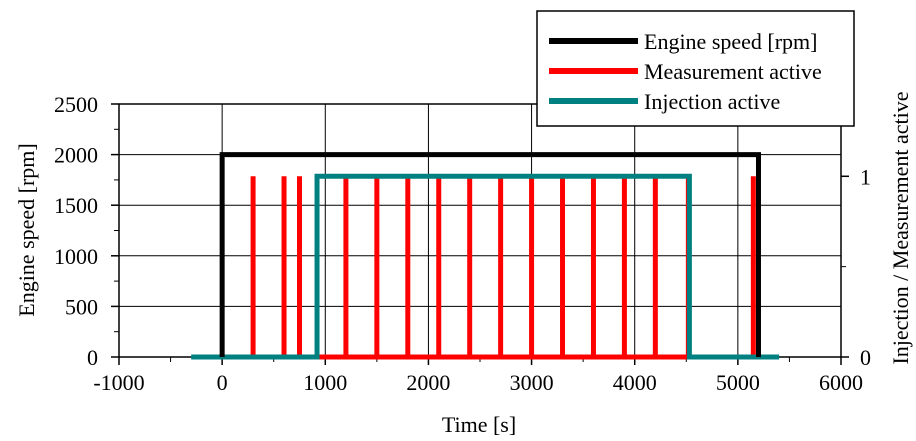 The height and width of the screenshot is (441, 916). Describe the element at coordinates (733, 71) in the screenshot. I see `legend-measurement-active-label: Measurement active` at that location.